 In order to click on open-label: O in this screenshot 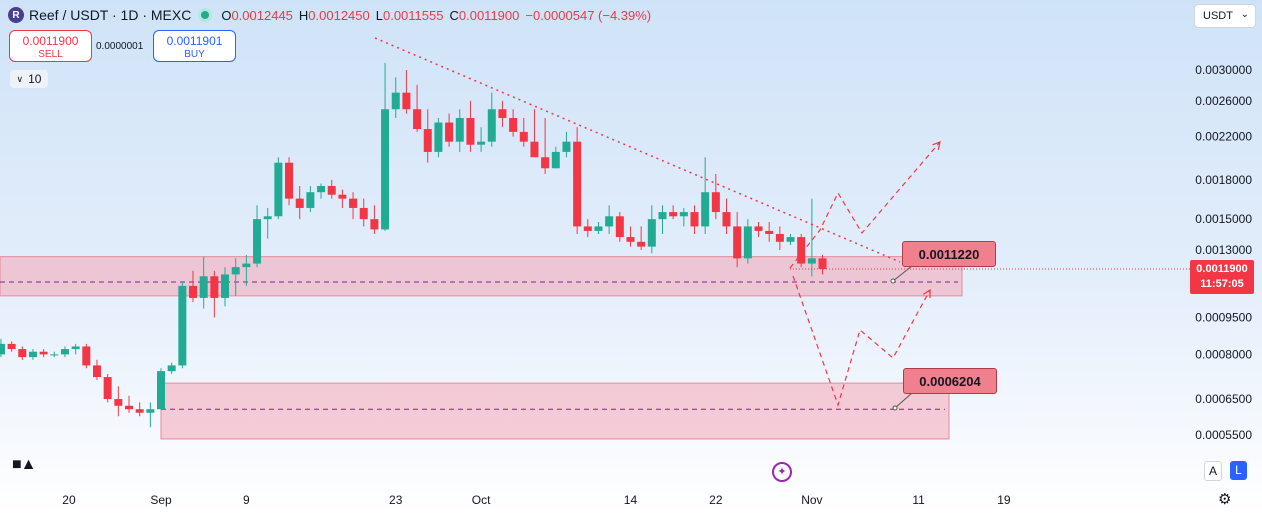, I will do `click(226, 15)`.